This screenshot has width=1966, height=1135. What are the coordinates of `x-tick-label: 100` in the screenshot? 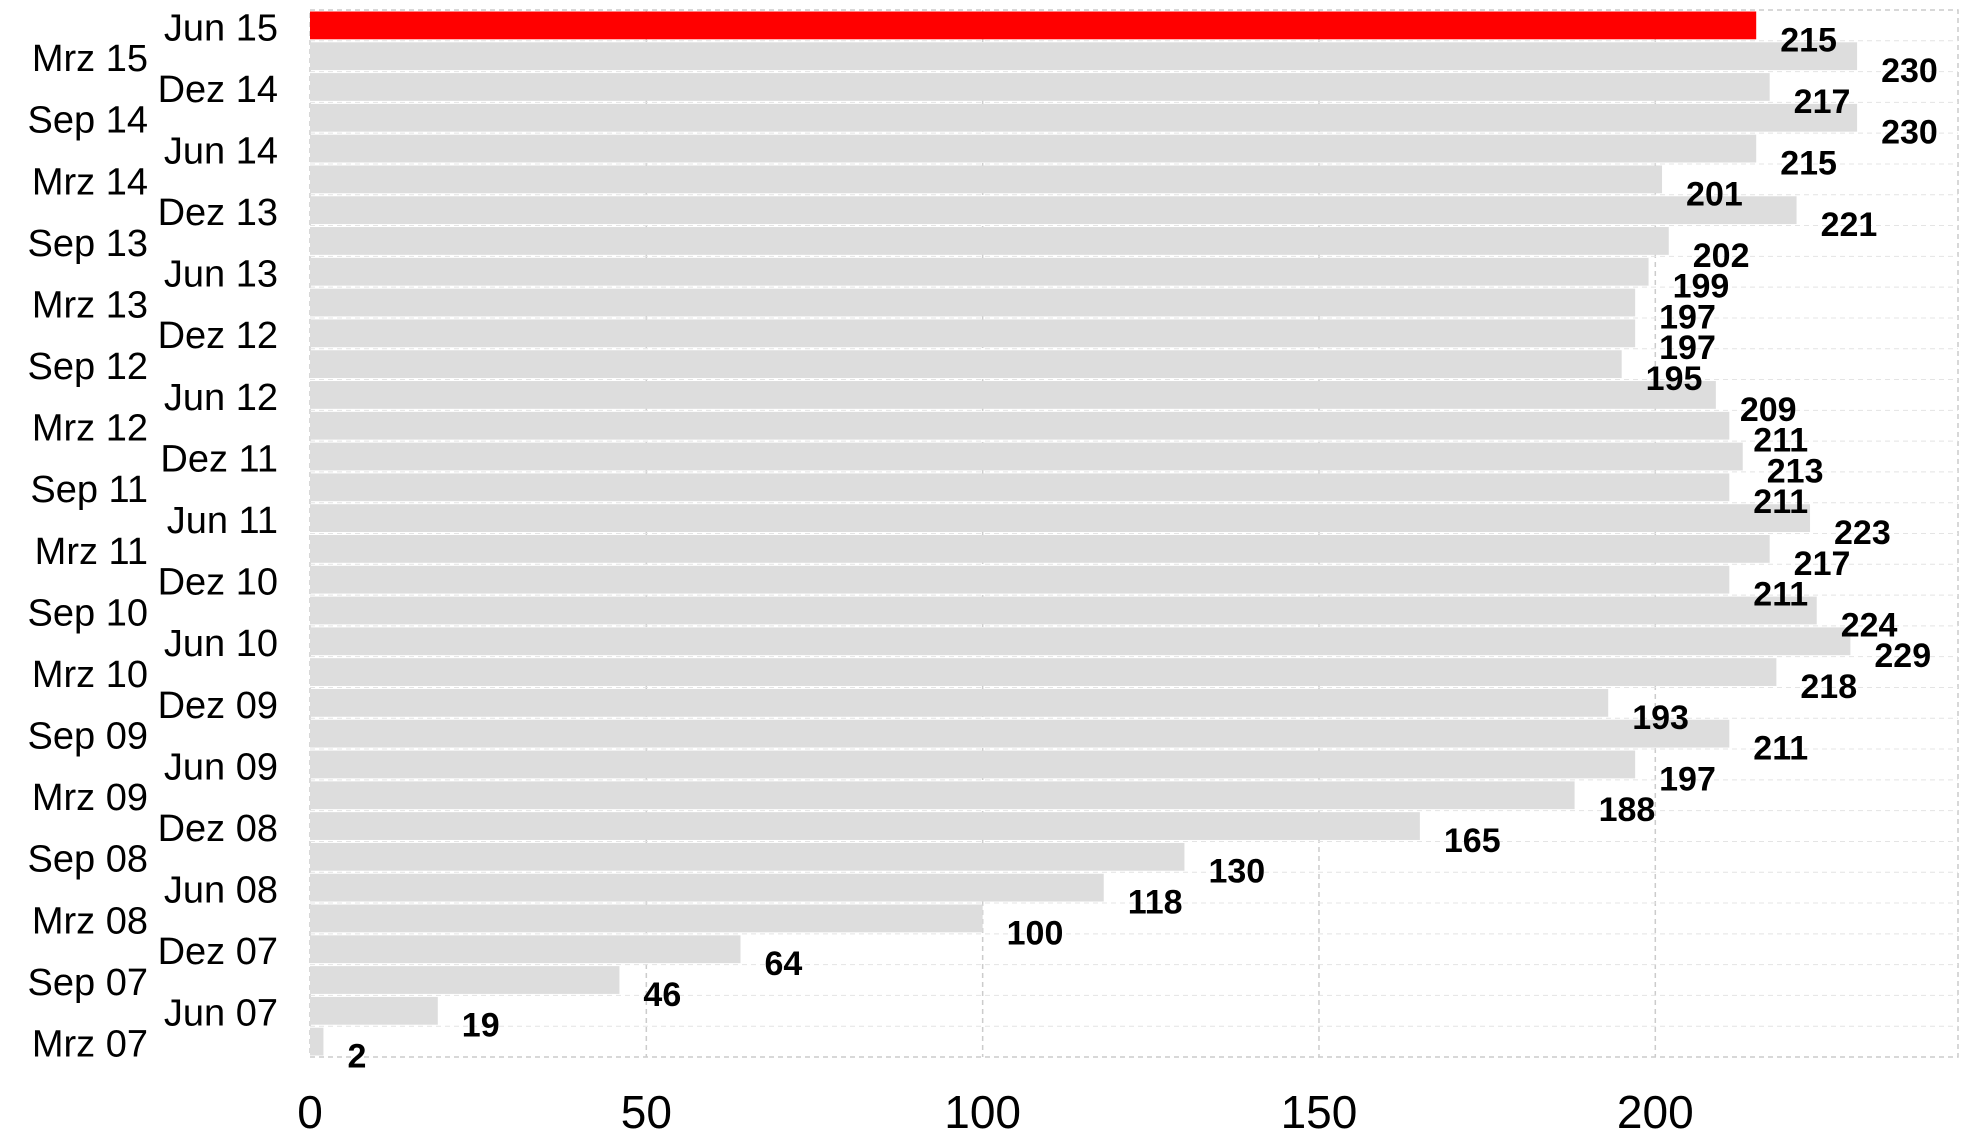 It's located at (982, 1110).